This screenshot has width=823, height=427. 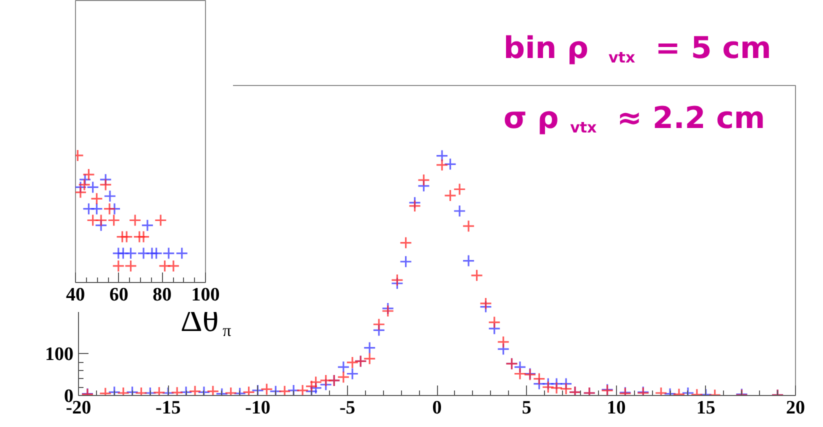 I want to click on text: bin ρ vtx = 5 cm, so click(x=638, y=48).